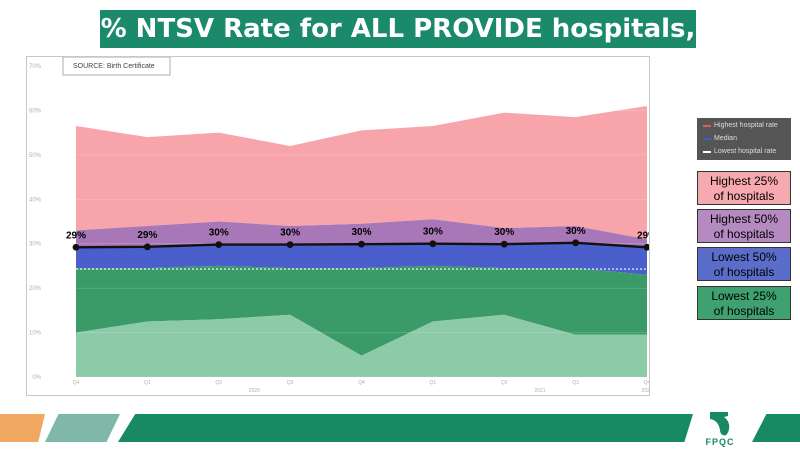  What do you see at coordinates (82, 428) in the screenshot?
I see `footer-bar-teal` at bounding box center [82, 428].